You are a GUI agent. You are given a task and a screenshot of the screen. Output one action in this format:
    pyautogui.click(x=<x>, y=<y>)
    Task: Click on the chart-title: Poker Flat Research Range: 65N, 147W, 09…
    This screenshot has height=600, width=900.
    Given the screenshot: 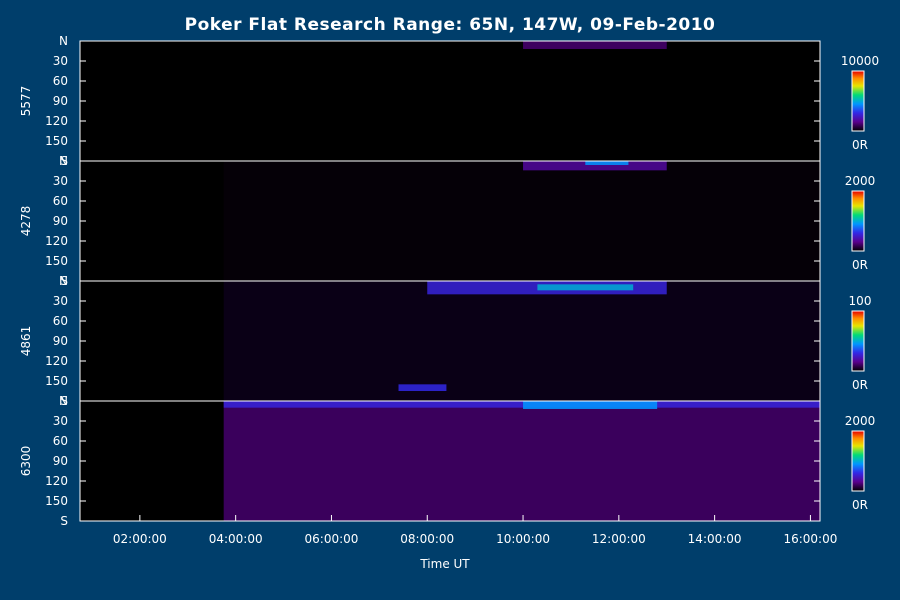 What is the action you would take?
    pyautogui.click(x=450, y=25)
    